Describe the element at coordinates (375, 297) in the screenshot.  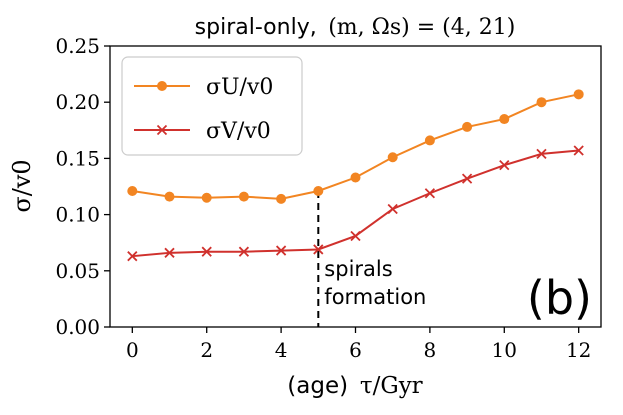
I see `vline-label-line-2: formation` at that location.